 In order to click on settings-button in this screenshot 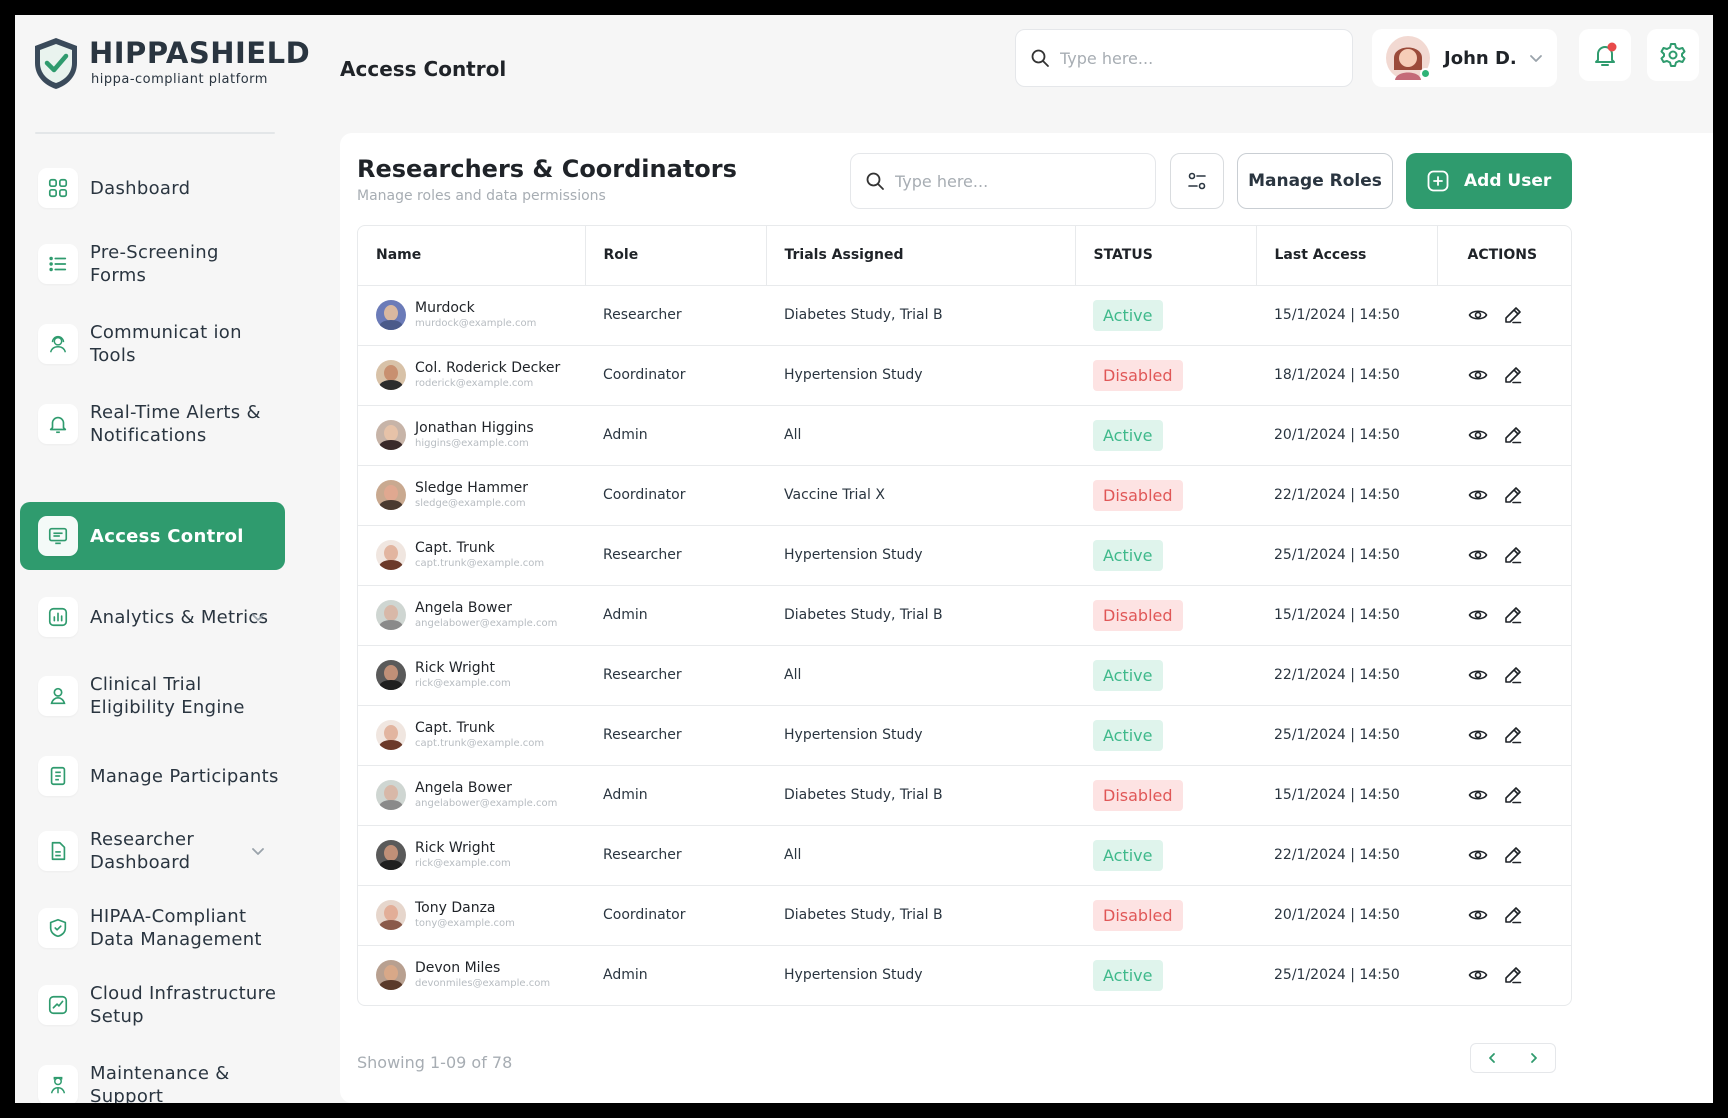, I will do `click(1673, 55)`.